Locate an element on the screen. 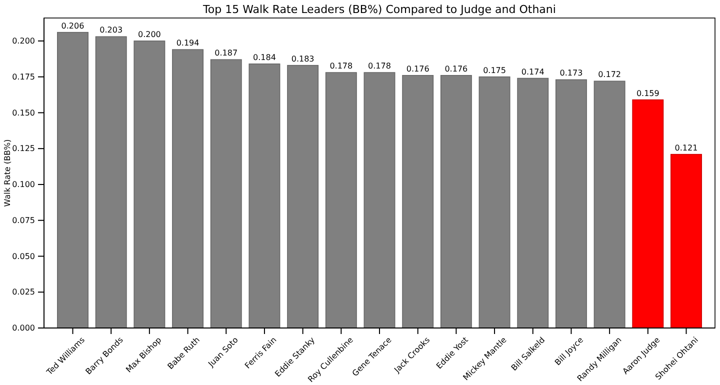 This screenshot has height=385, width=720. data-label: 0.200 is located at coordinates (149, 34).